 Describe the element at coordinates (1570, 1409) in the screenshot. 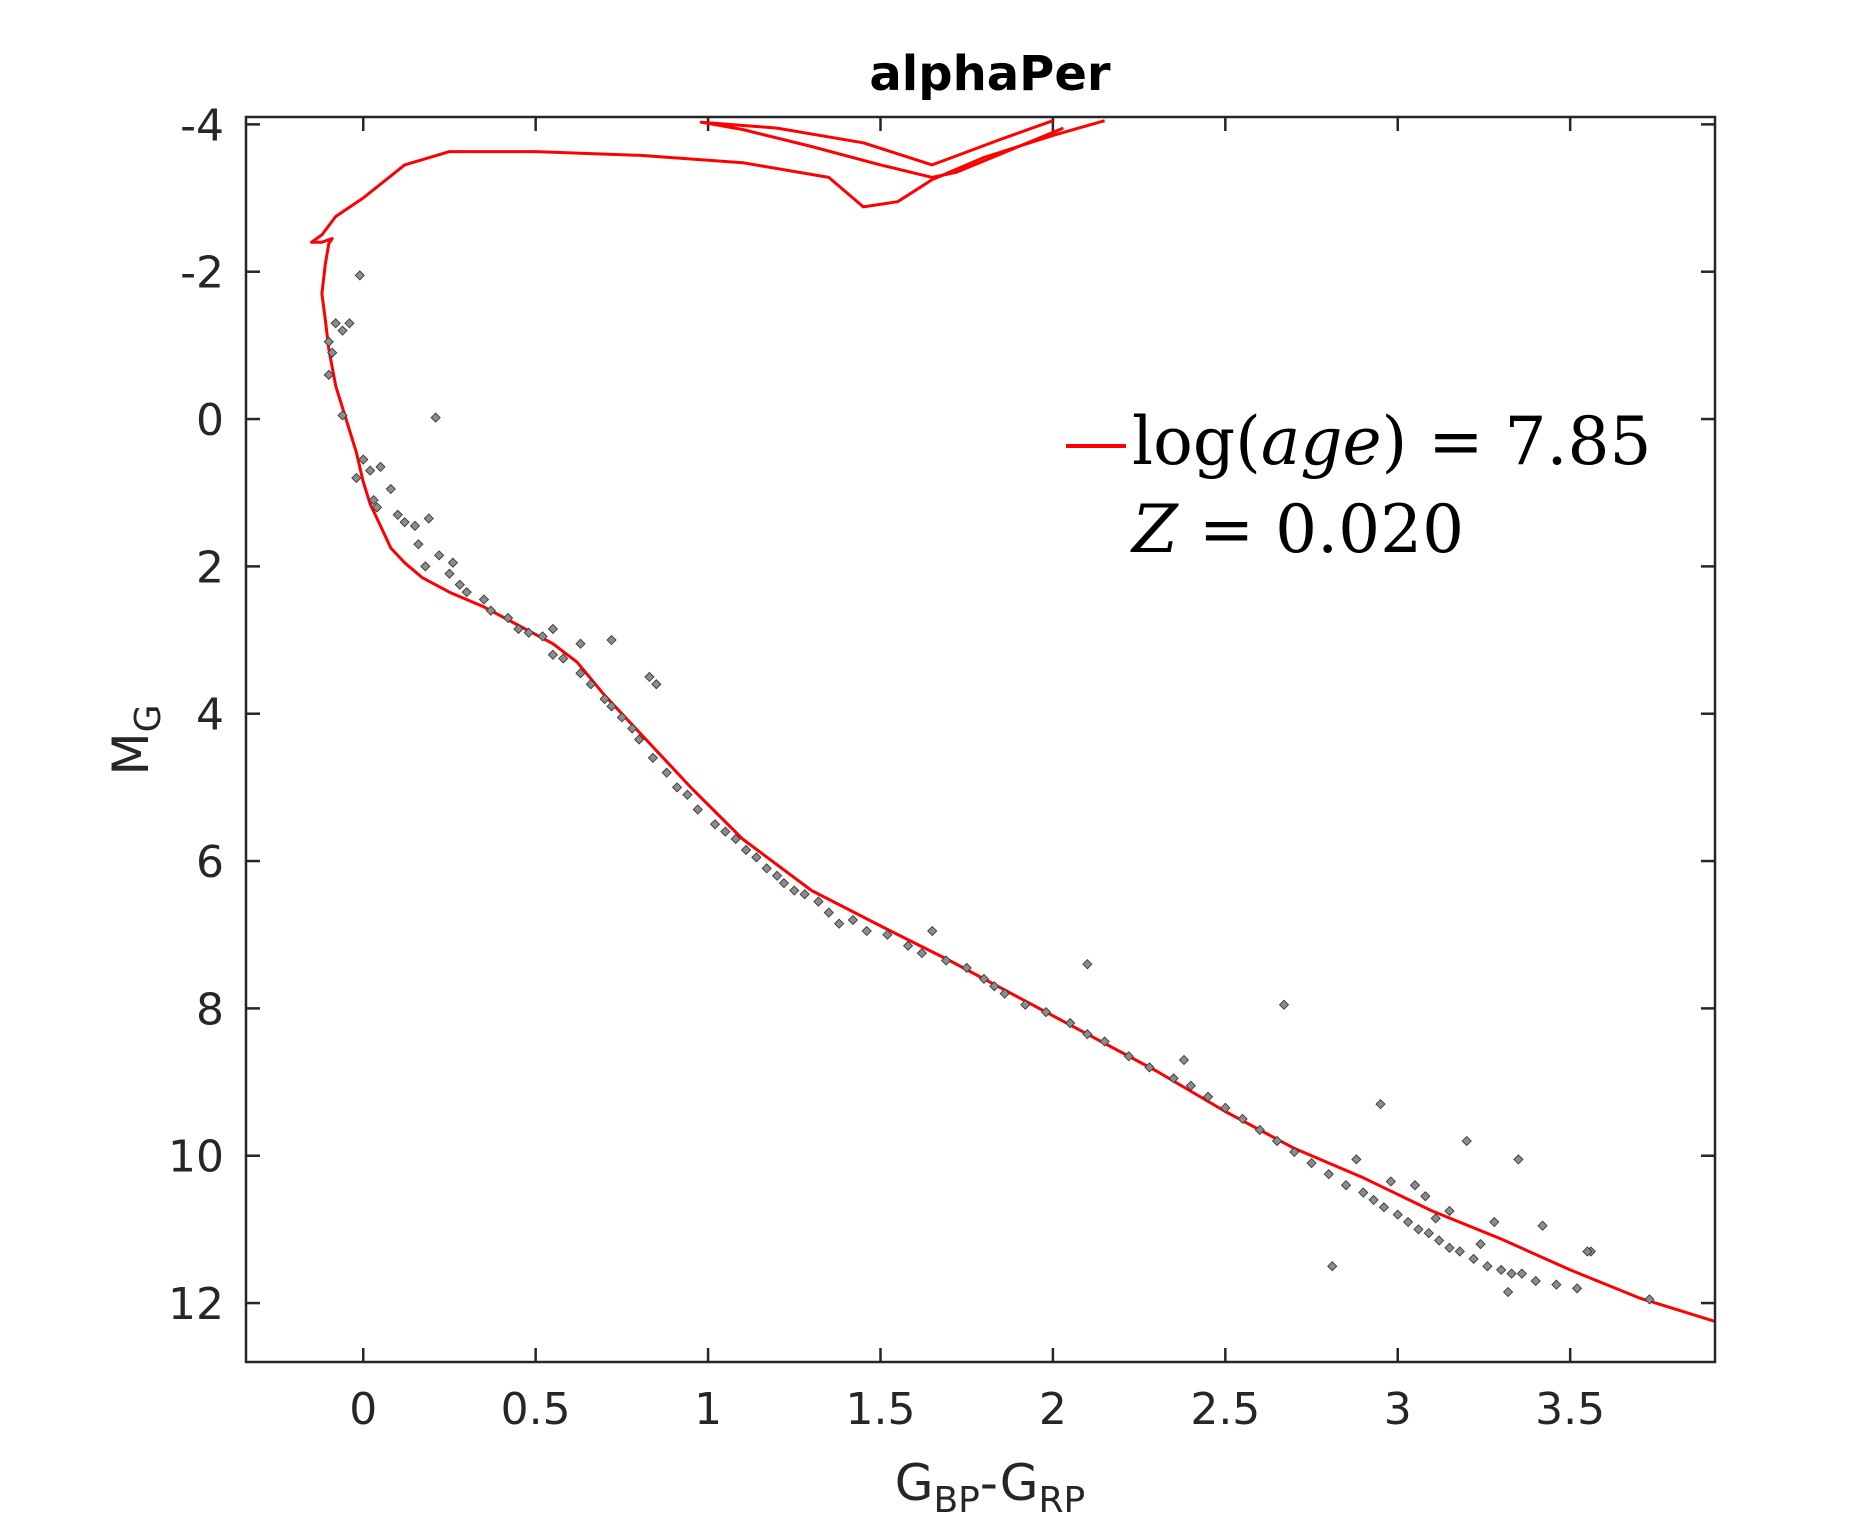

I see `x-tick-label: 3.5` at that location.